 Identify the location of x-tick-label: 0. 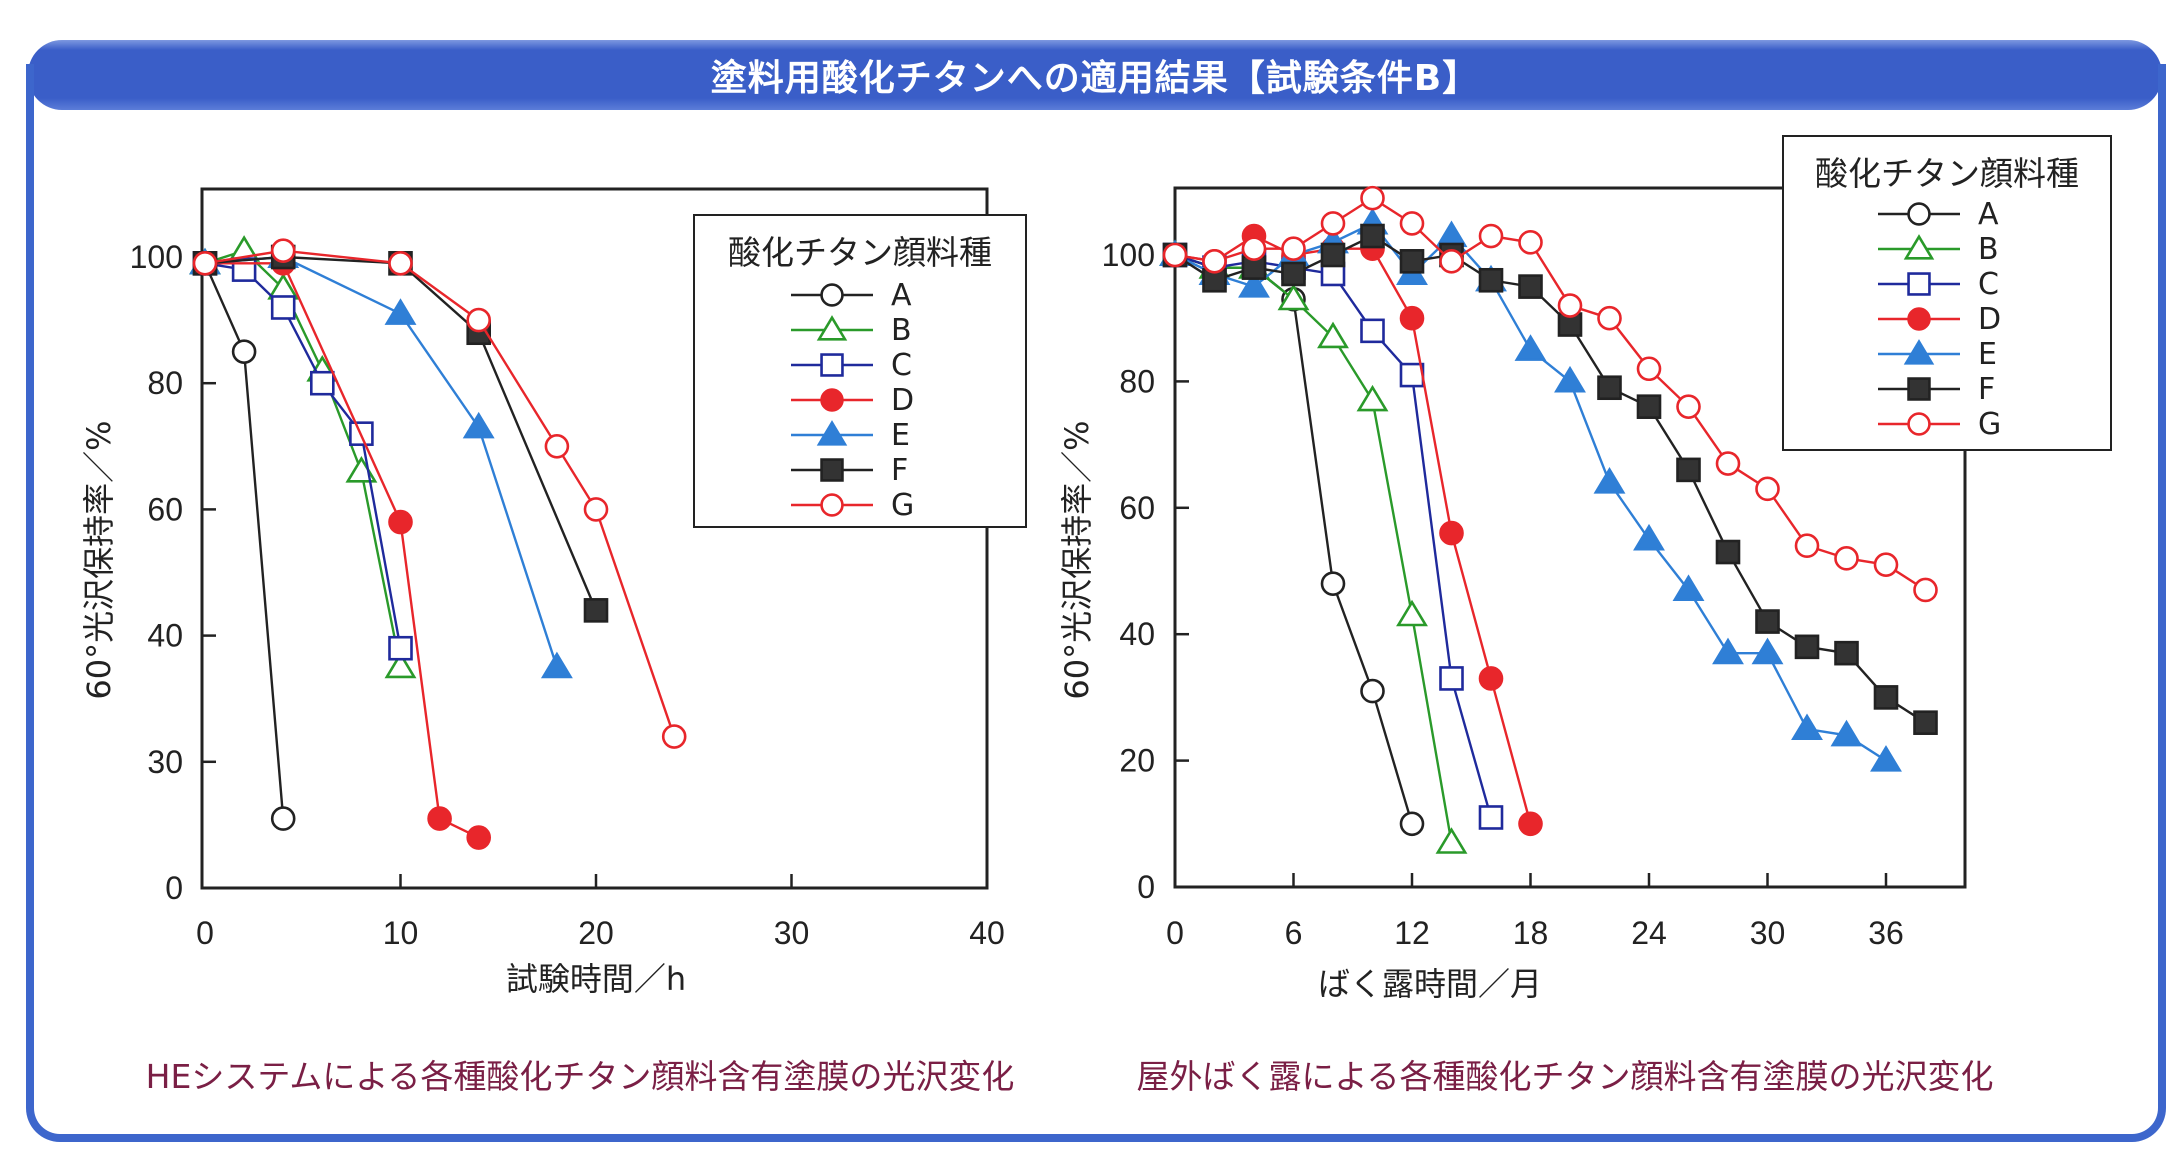
(1175, 933).